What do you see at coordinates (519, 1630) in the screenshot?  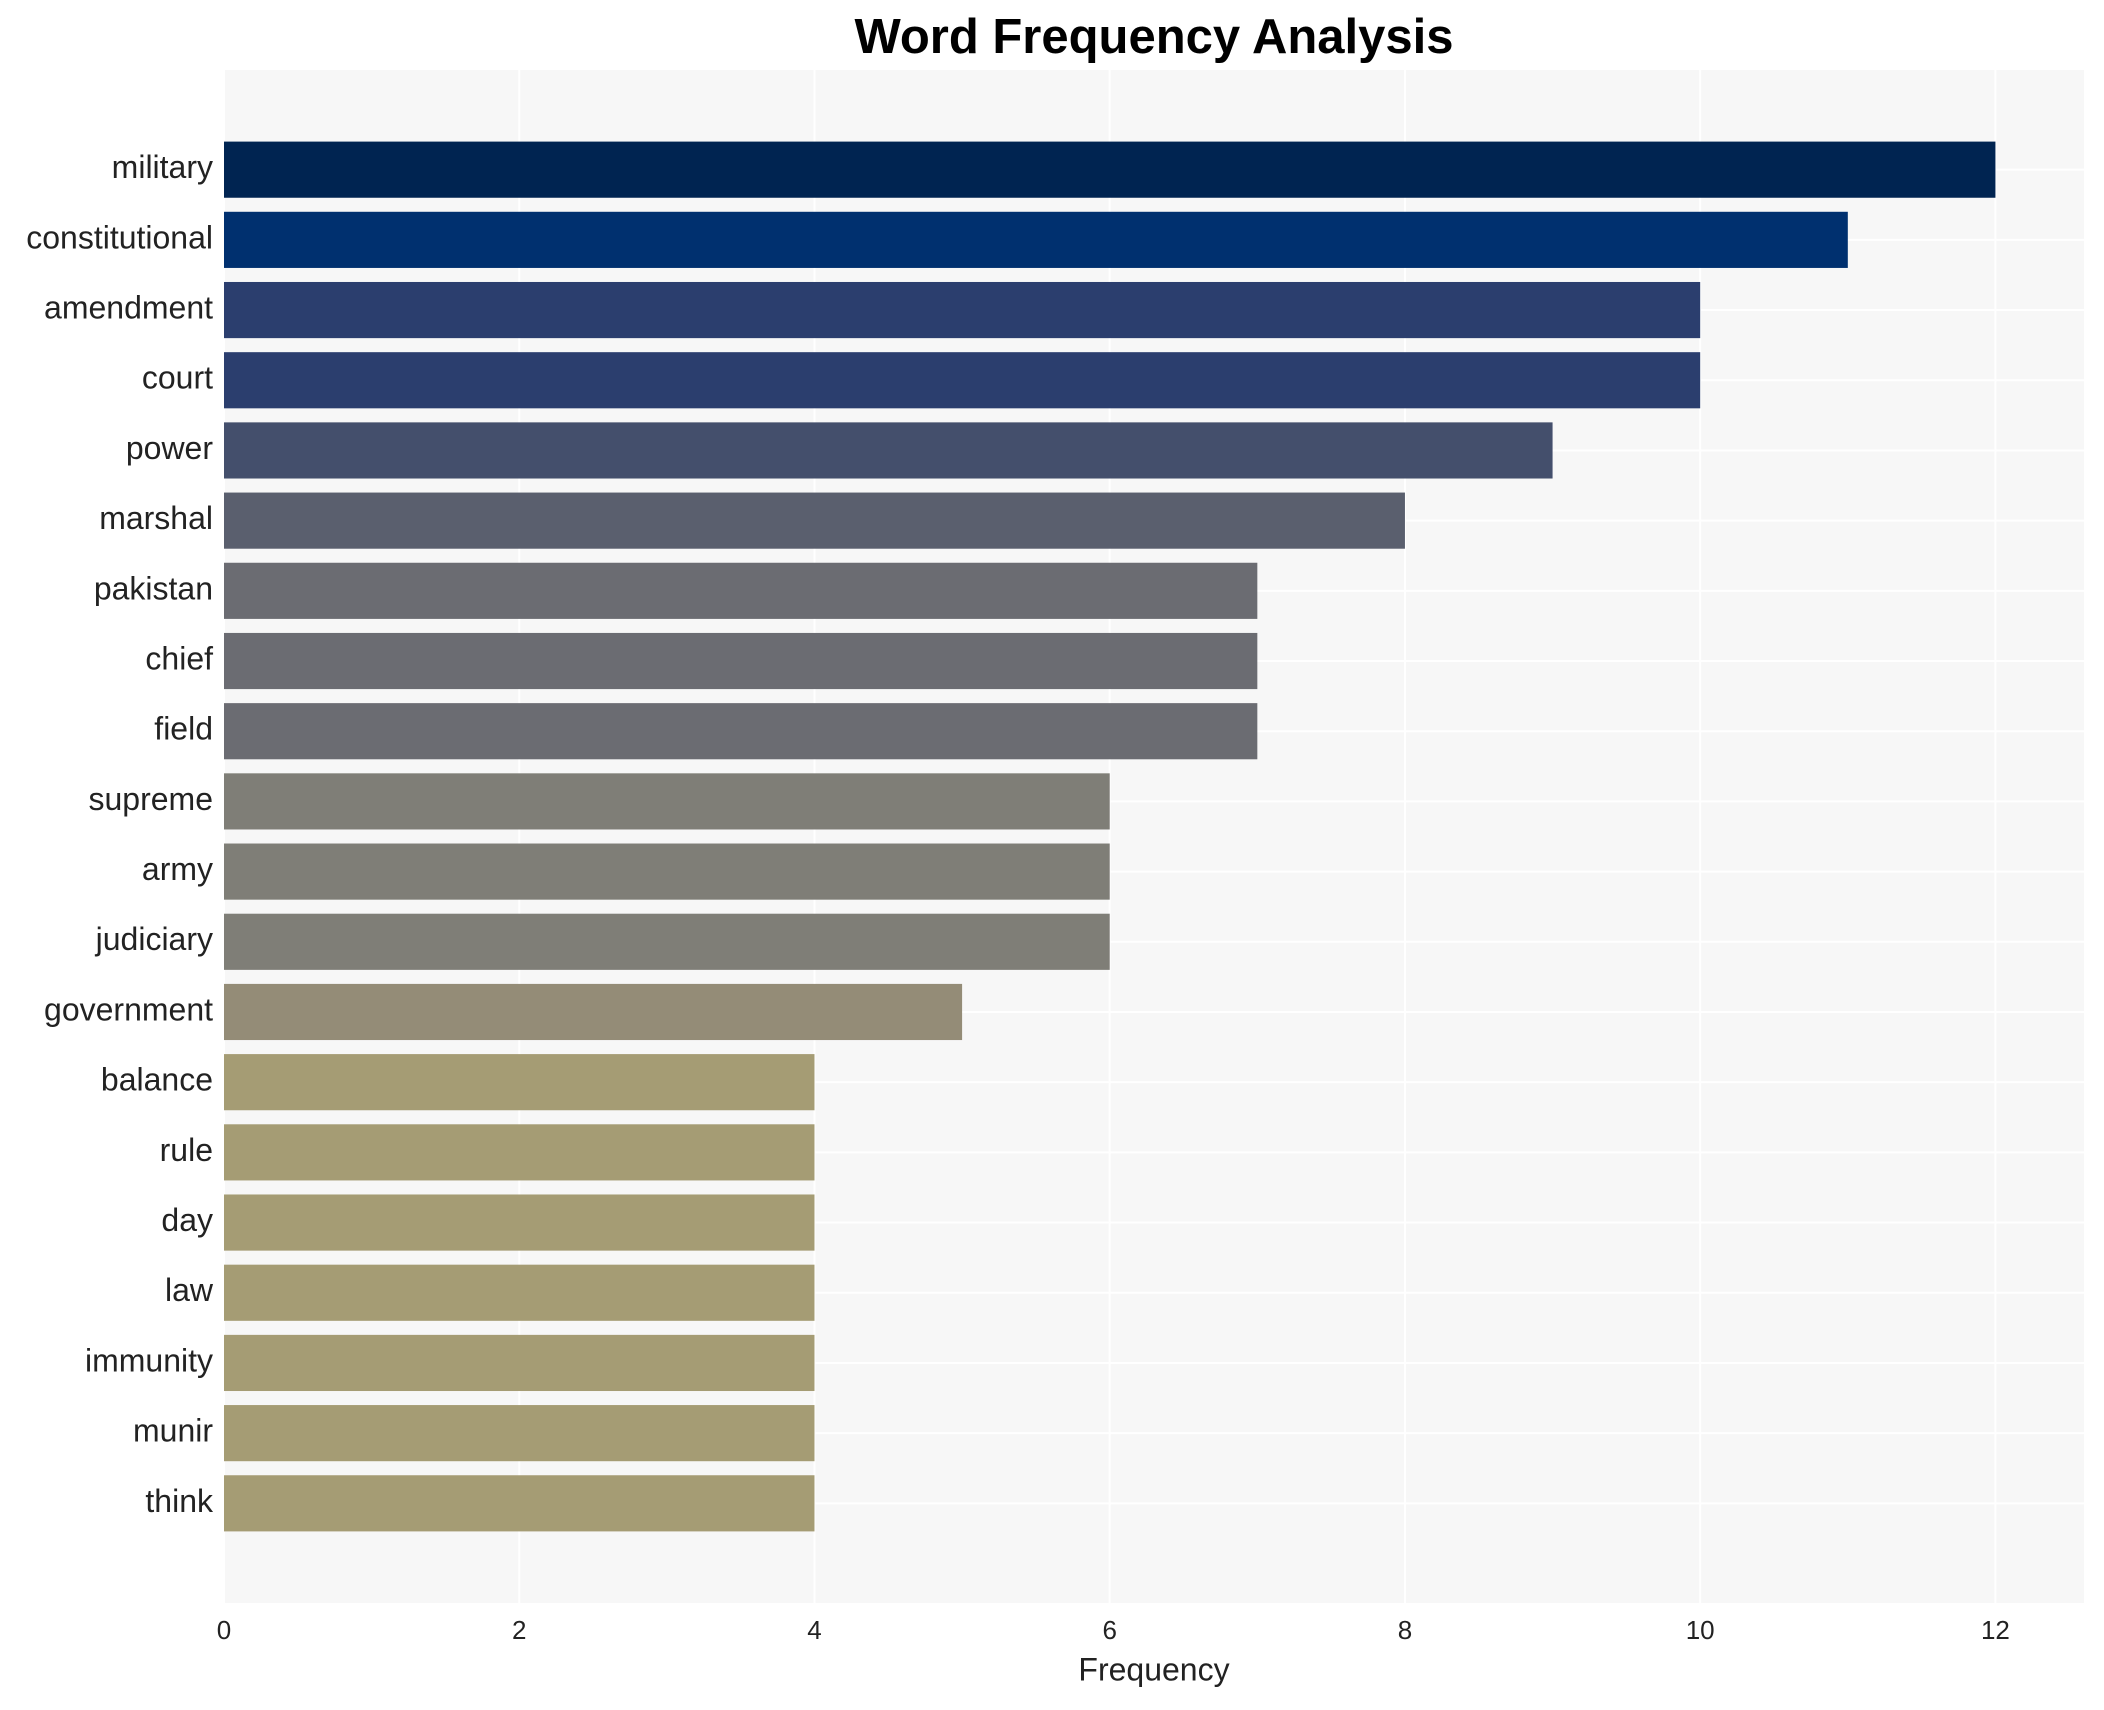 I see `x-tick-label: 2` at bounding box center [519, 1630].